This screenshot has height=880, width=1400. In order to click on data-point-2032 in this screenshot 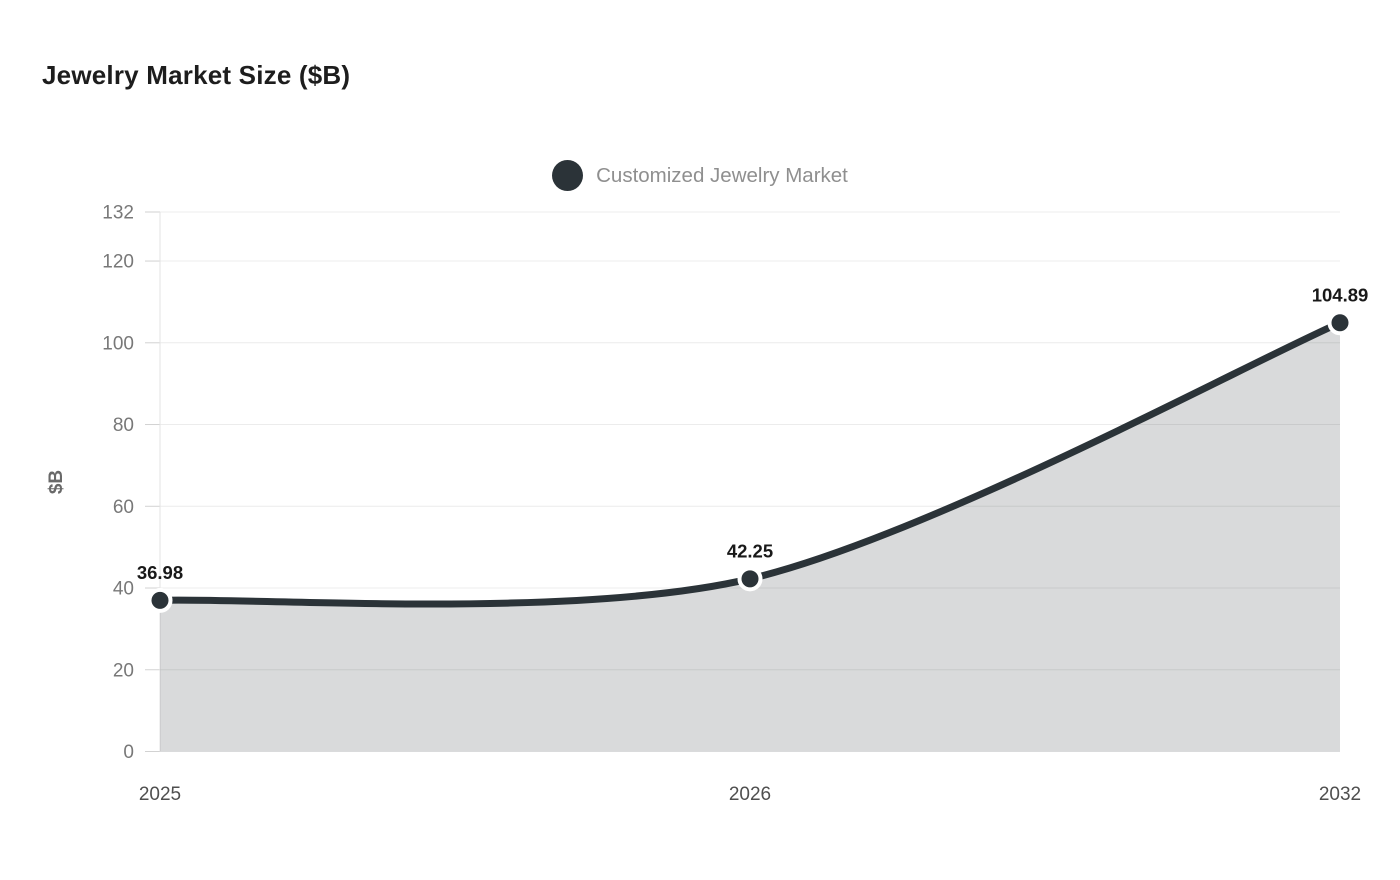, I will do `click(1340, 323)`.